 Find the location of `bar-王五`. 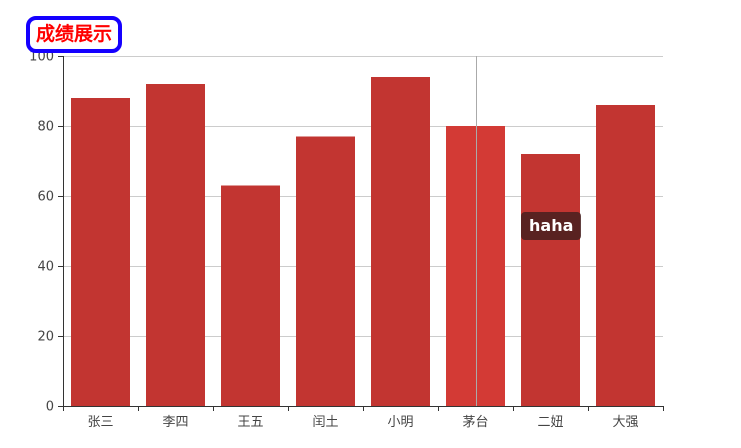

bar-王五 is located at coordinates (250, 295).